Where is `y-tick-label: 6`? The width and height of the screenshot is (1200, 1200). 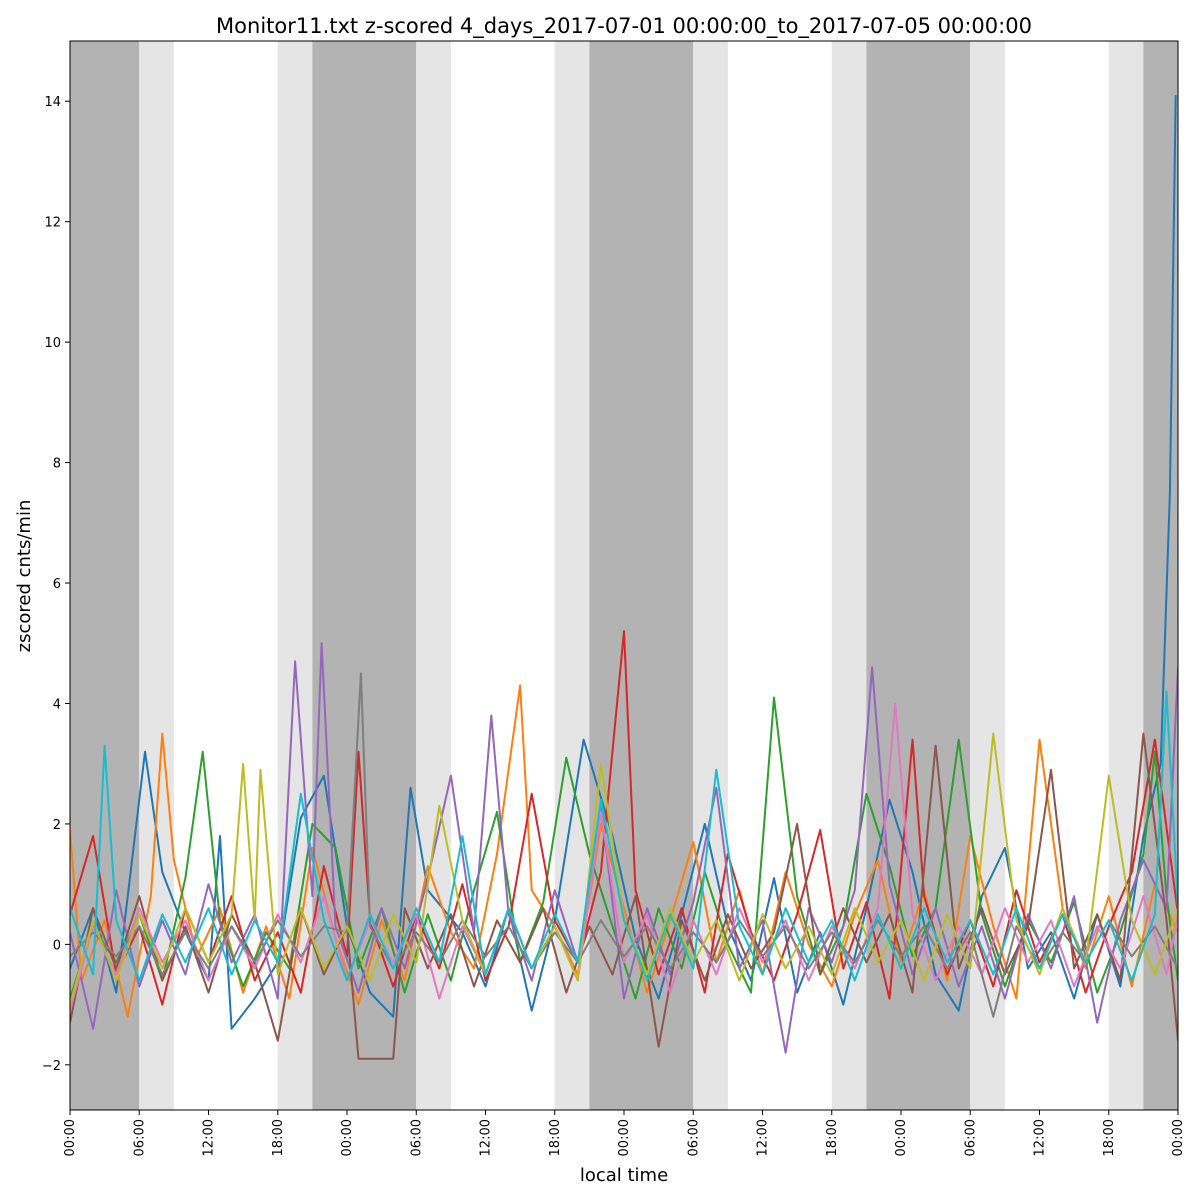 y-tick-label: 6 is located at coordinates (57, 584).